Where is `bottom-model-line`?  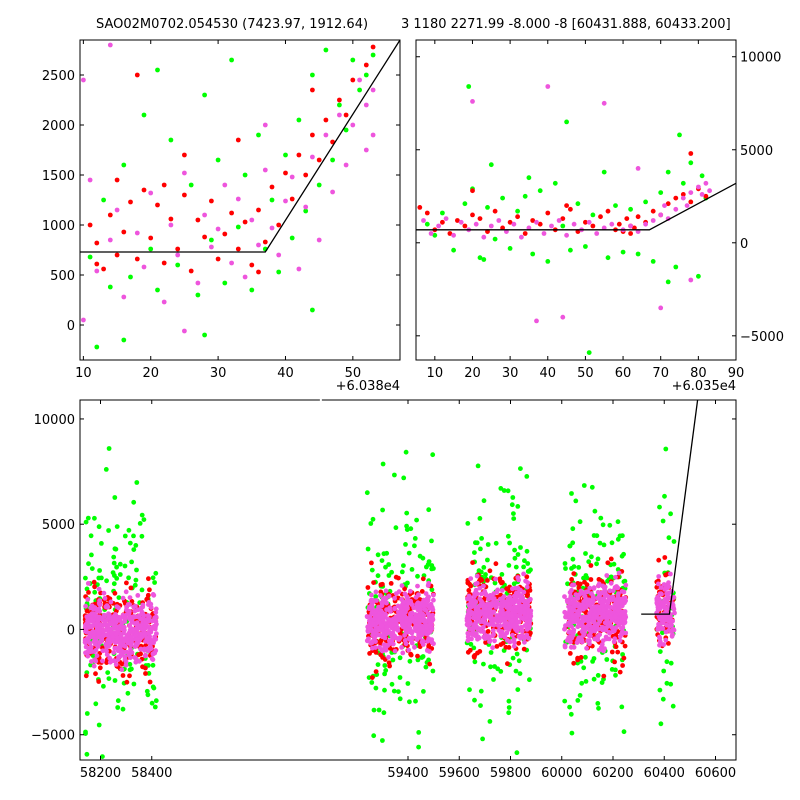 bottom-model-line is located at coordinates (670, 507).